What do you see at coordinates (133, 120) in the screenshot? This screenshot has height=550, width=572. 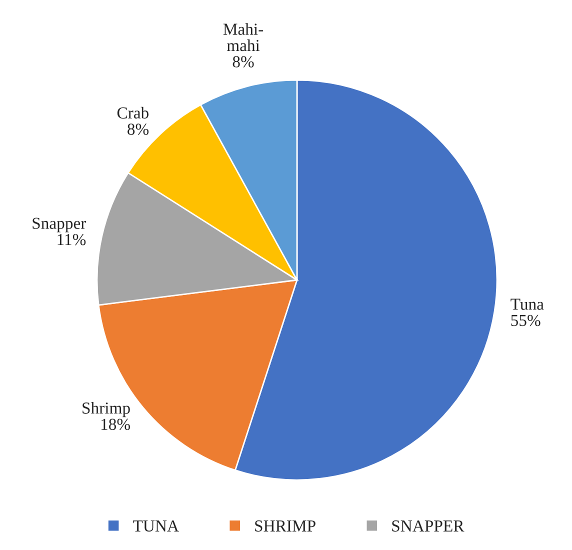 I see `data-label: Crab 8%` at bounding box center [133, 120].